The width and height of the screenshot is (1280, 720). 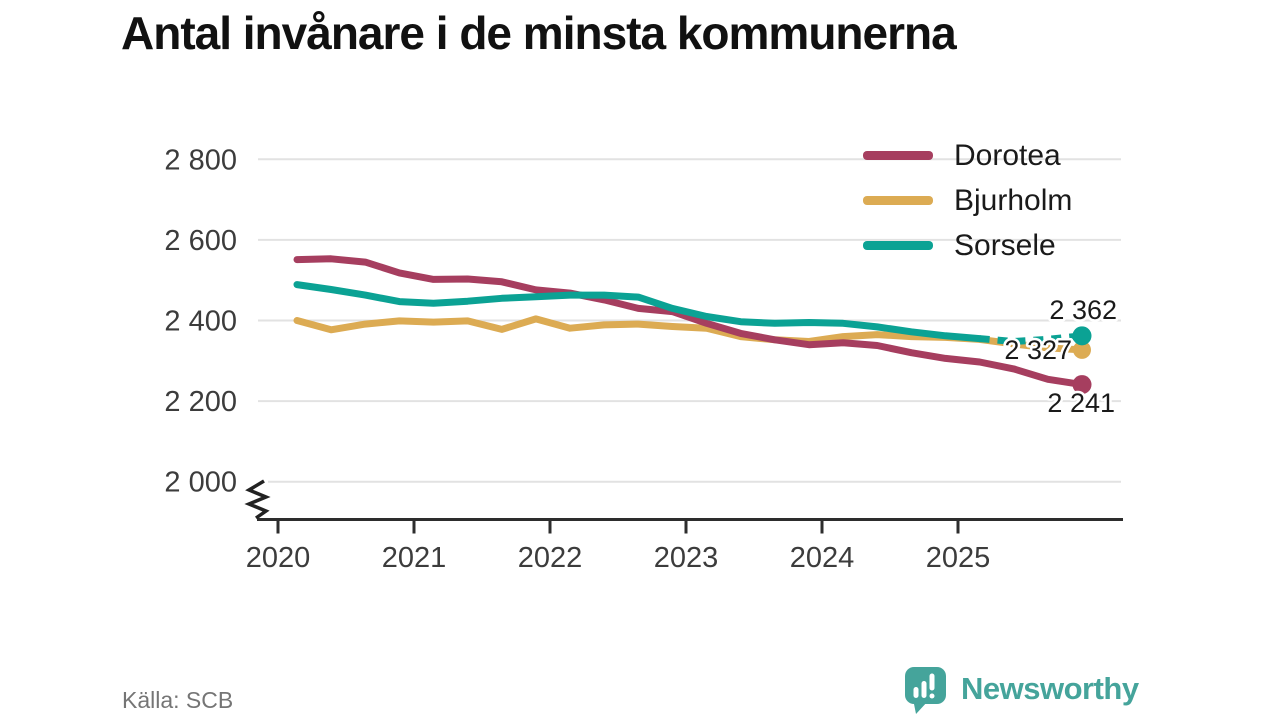 What do you see at coordinates (178, 700) in the screenshot?
I see `source-note: Källa: SCB` at bounding box center [178, 700].